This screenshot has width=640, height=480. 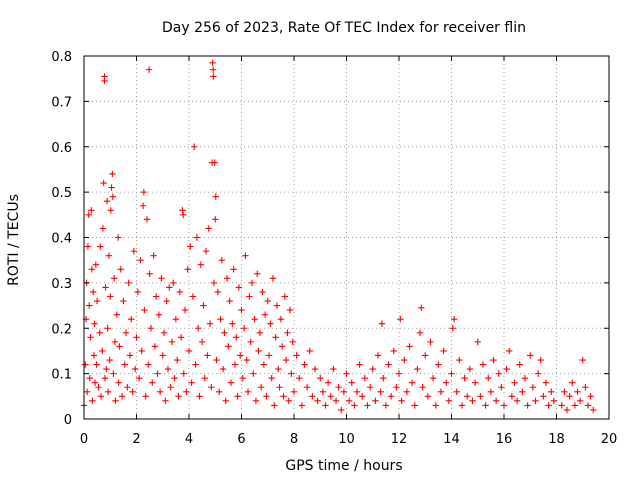 I want to click on y-tick-label: 0.5, so click(x=61, y=193).